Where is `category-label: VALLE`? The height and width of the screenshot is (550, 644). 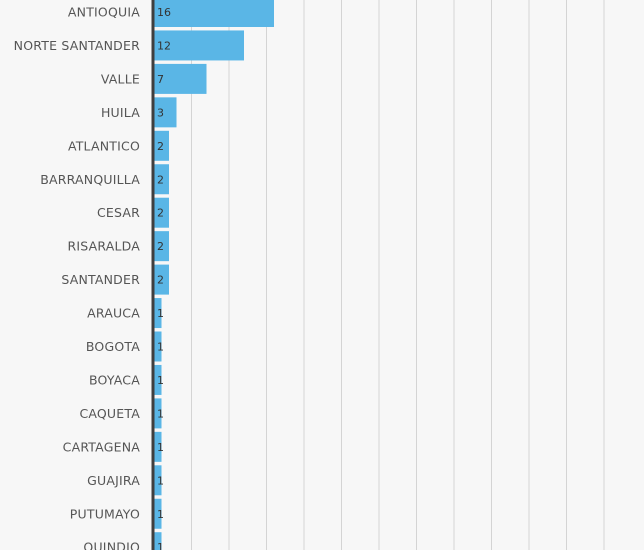 category-label: VALLE is located at coordinates (120, 78).